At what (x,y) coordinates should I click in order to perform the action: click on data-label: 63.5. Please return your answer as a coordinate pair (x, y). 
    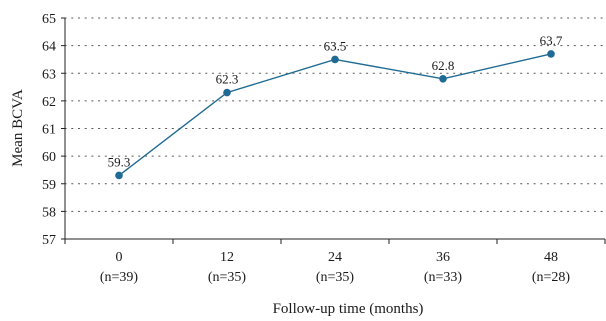
    Looking at the image, I should click on (335, 45).